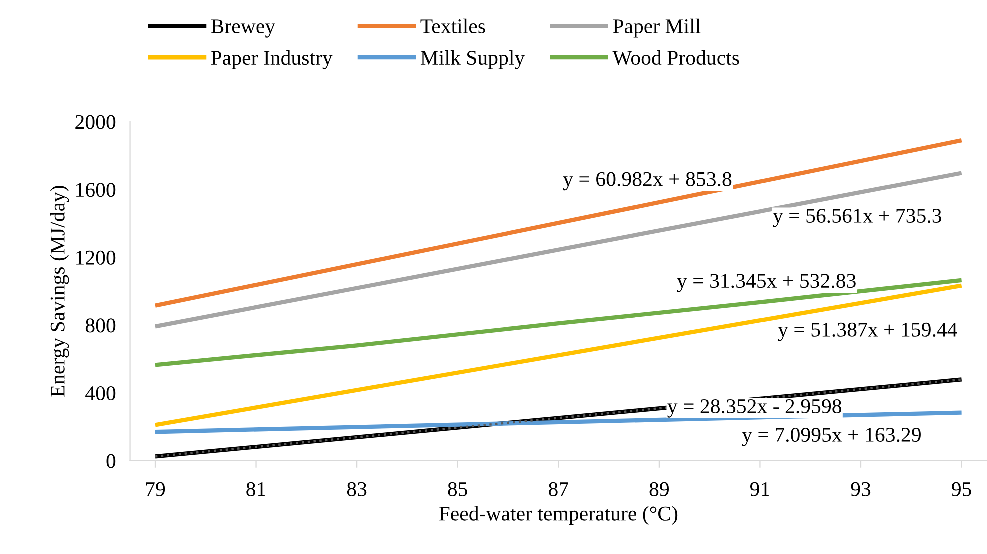 Image resolution: width=987 pixels, height=554 pixels. What do you see at coordinates (657, 28) in the screenshot?
I see `legend-label: Paper Mill` at bounding box center [657, 28].